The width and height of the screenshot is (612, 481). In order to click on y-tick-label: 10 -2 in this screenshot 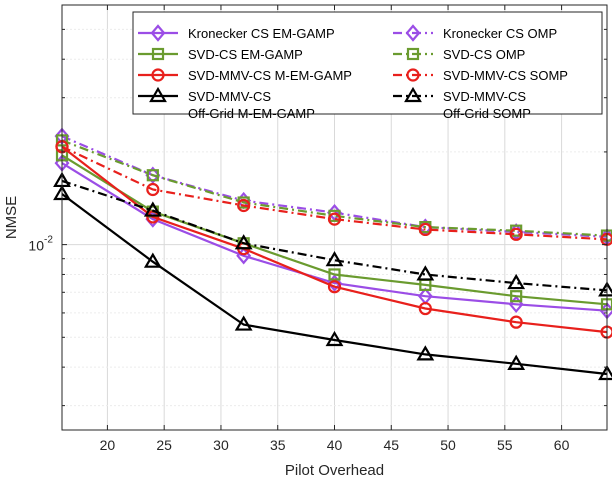, I will do `click(40, 244)`.